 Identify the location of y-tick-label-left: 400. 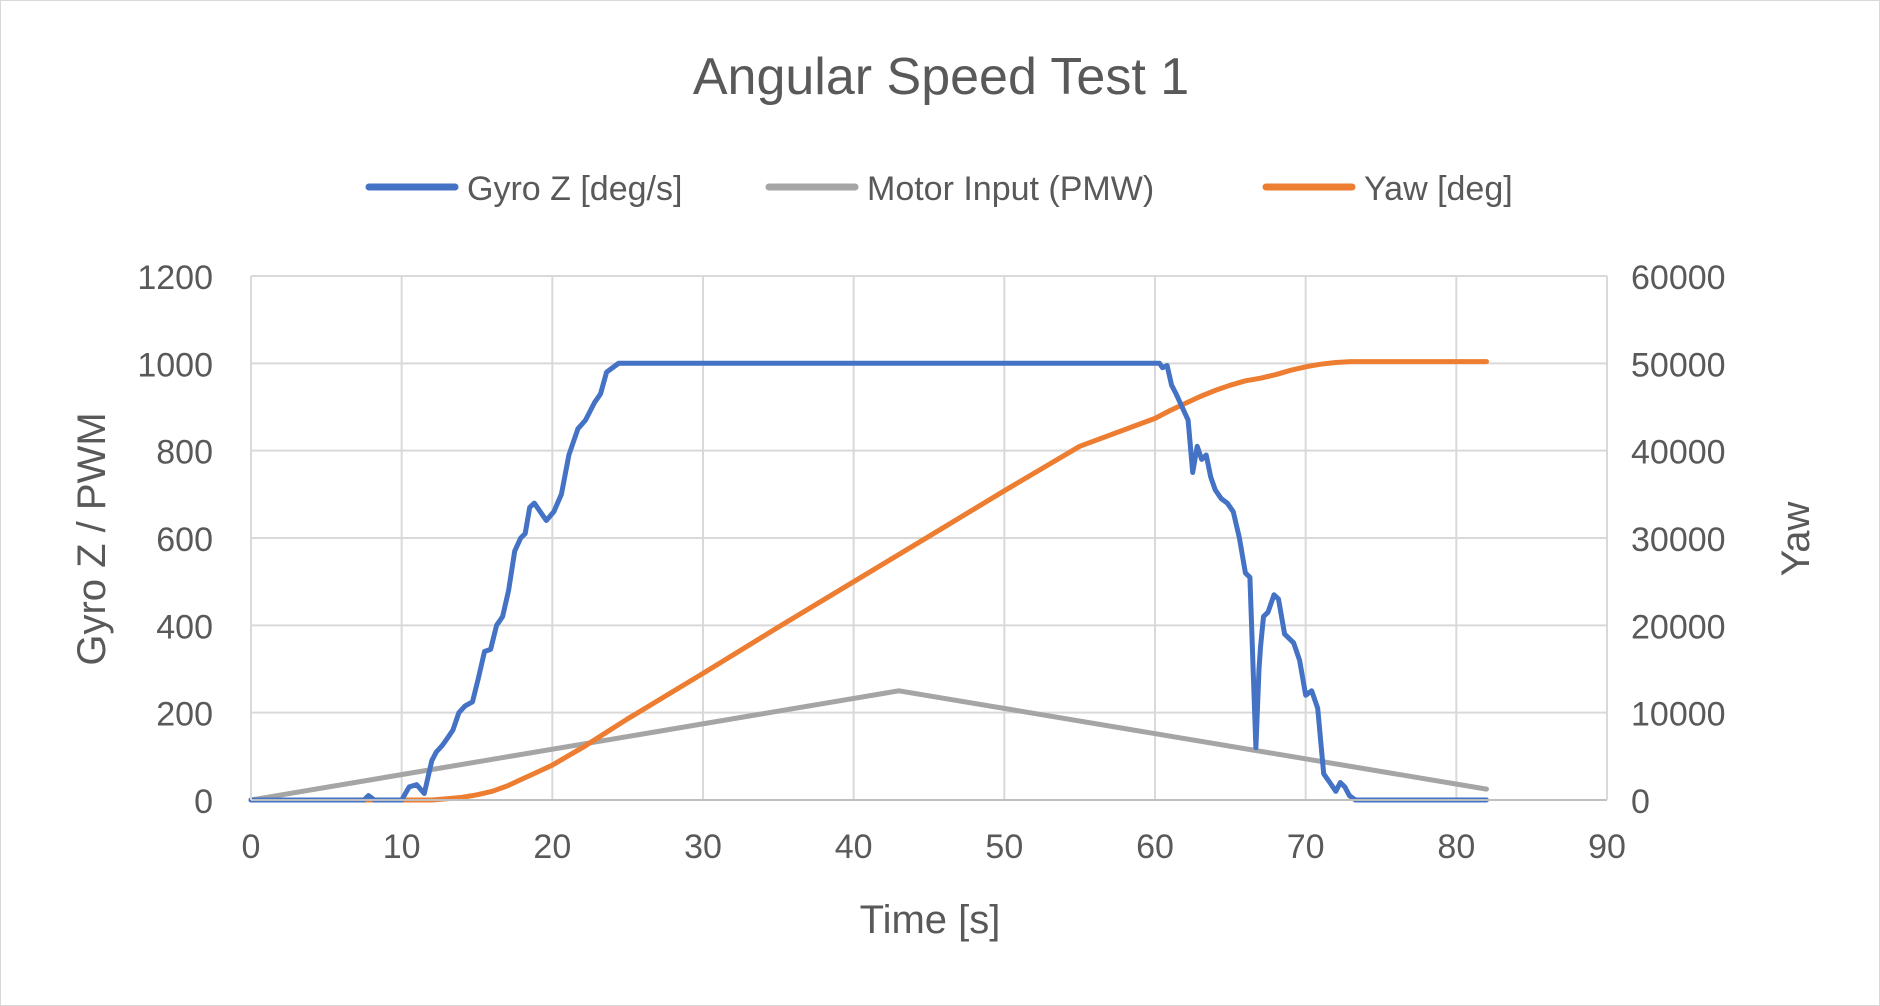
(184, 627).